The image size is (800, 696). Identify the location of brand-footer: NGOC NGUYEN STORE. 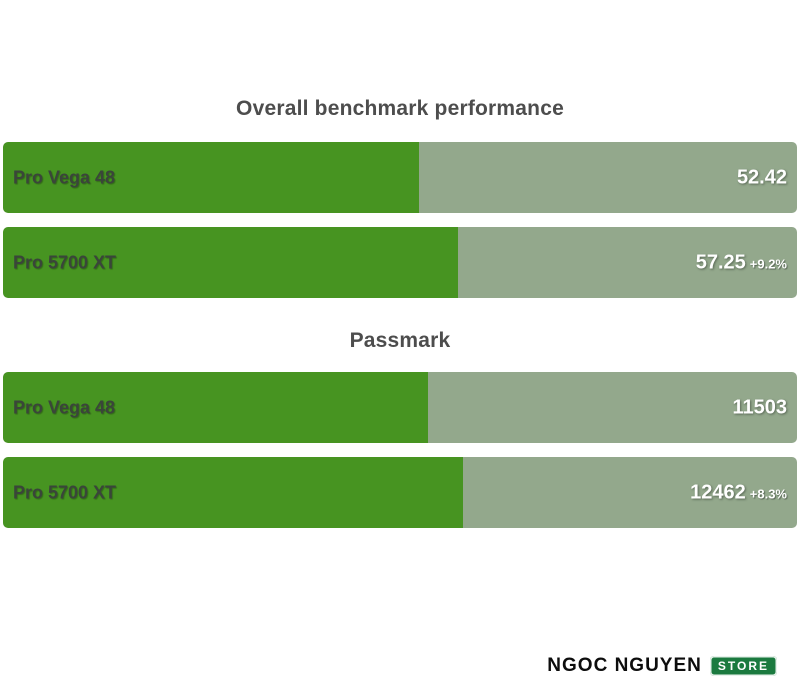
(662, 666).